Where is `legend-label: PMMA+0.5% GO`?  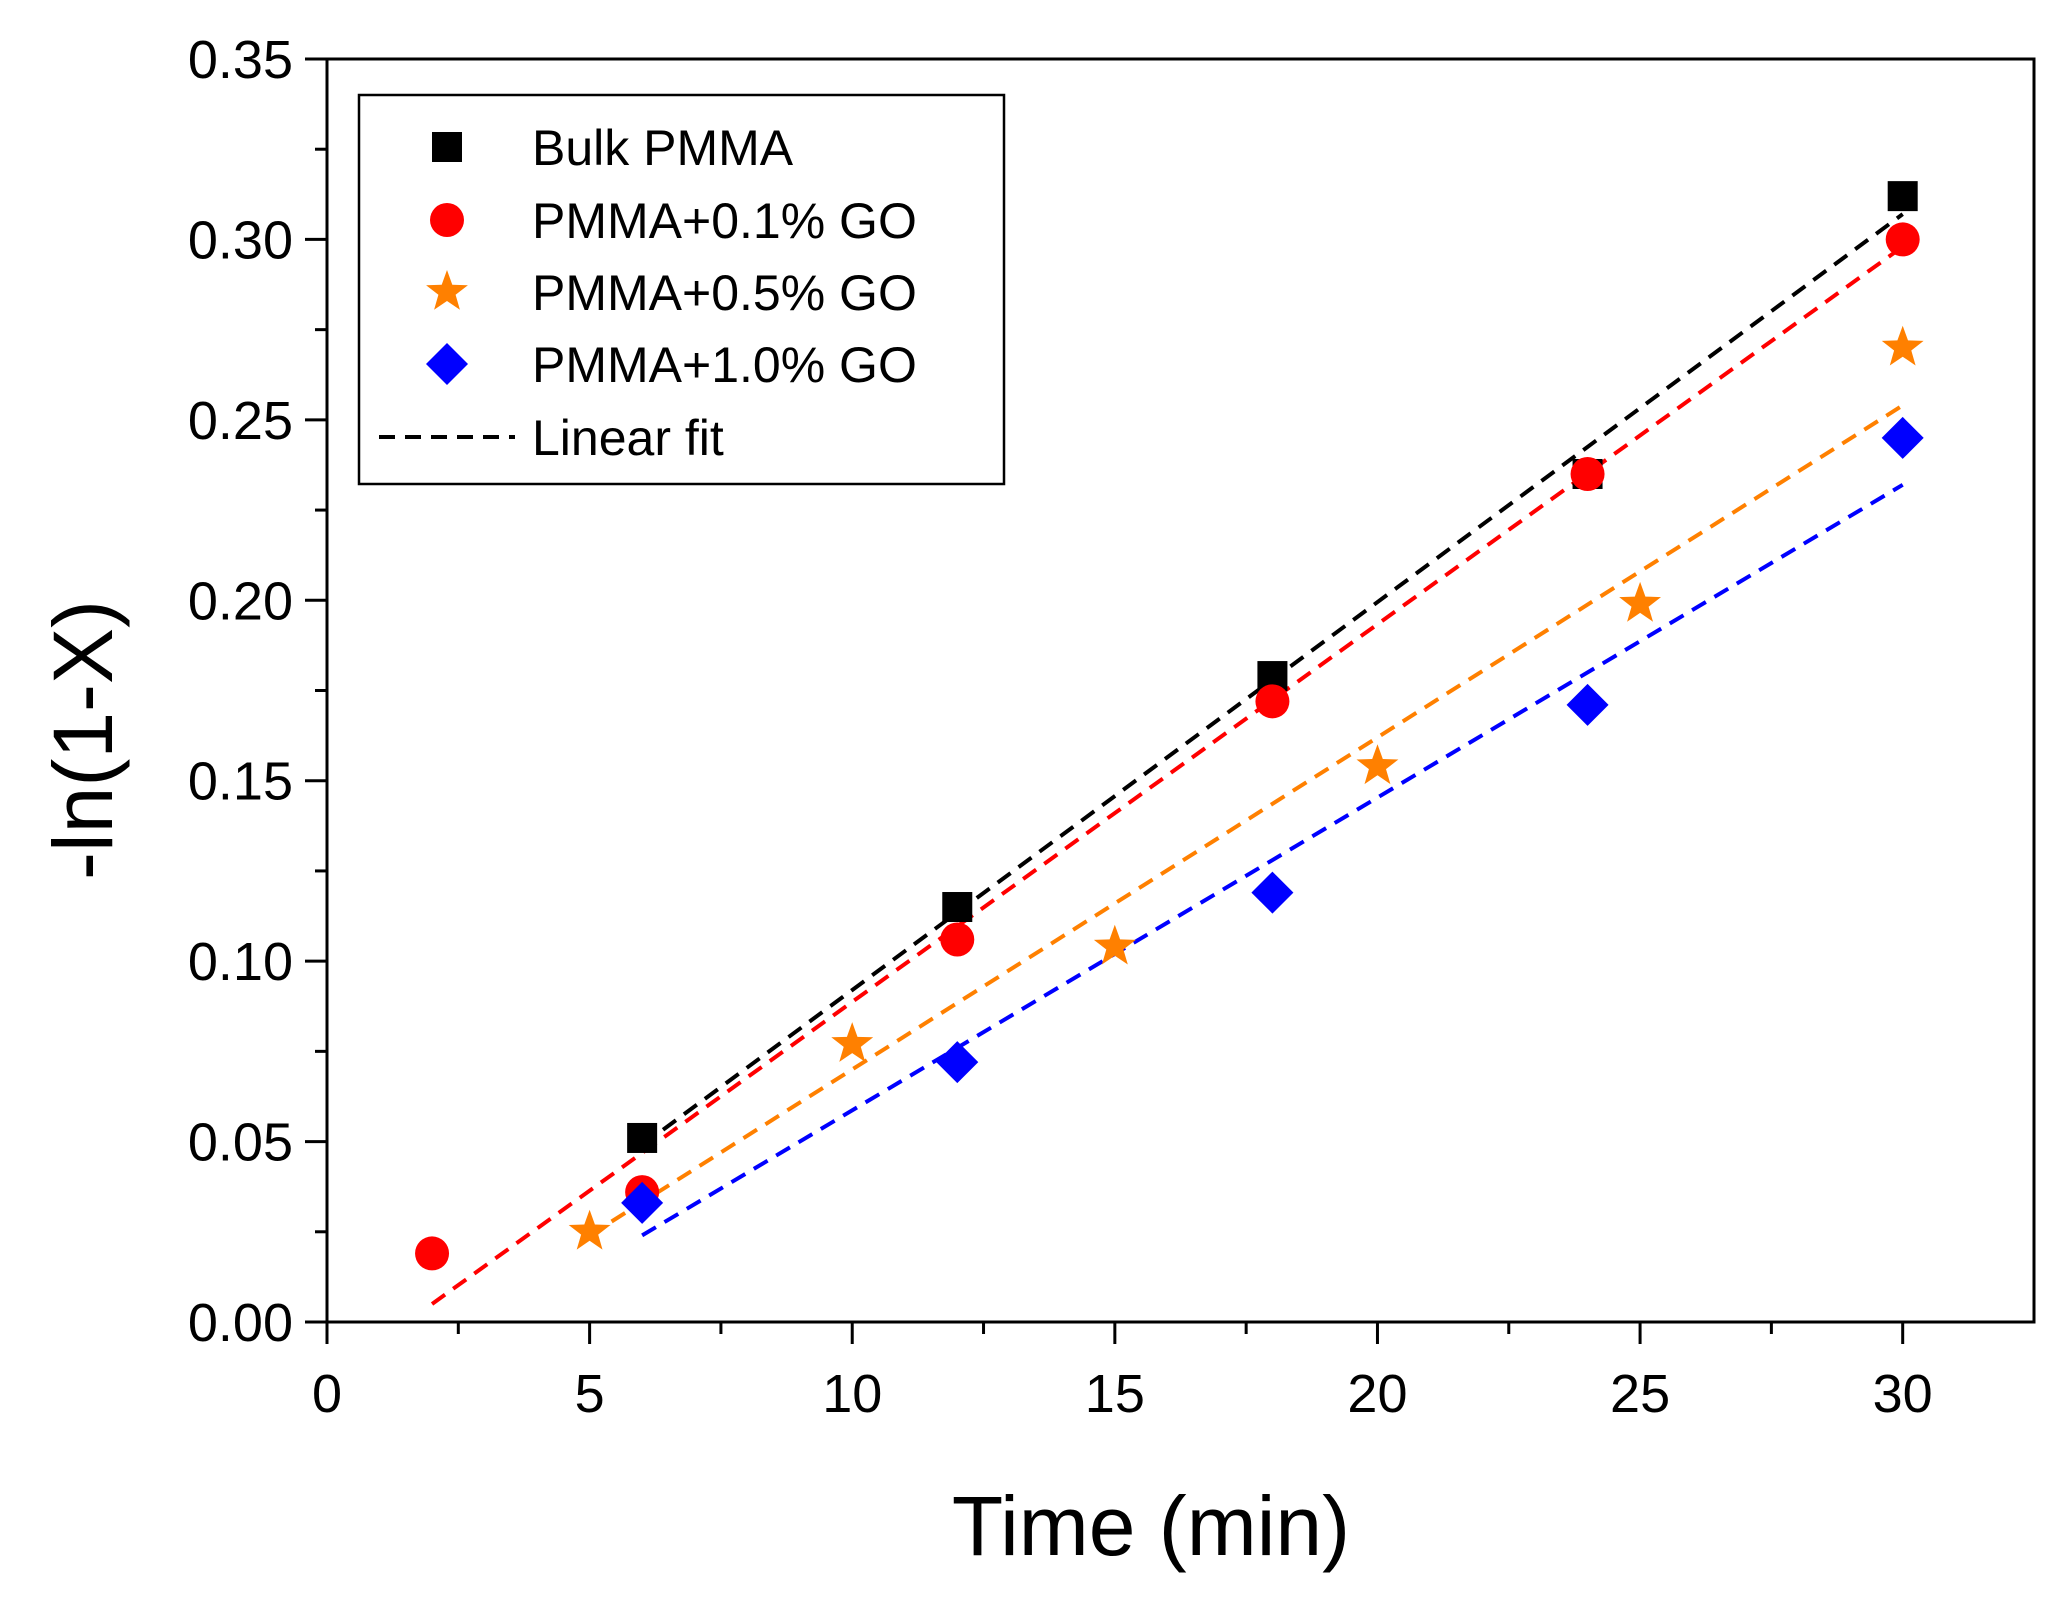
legend-label: PMMA+0.5% GO is located at coordinates (724, 293).